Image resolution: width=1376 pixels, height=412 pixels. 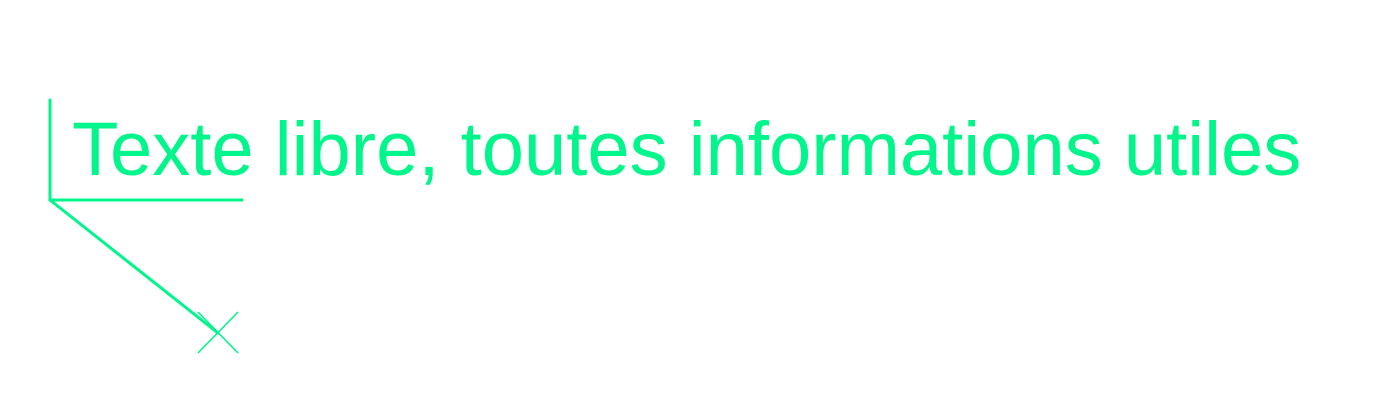 I want to click on cross-marker-icon, so click(x=218, y=332).